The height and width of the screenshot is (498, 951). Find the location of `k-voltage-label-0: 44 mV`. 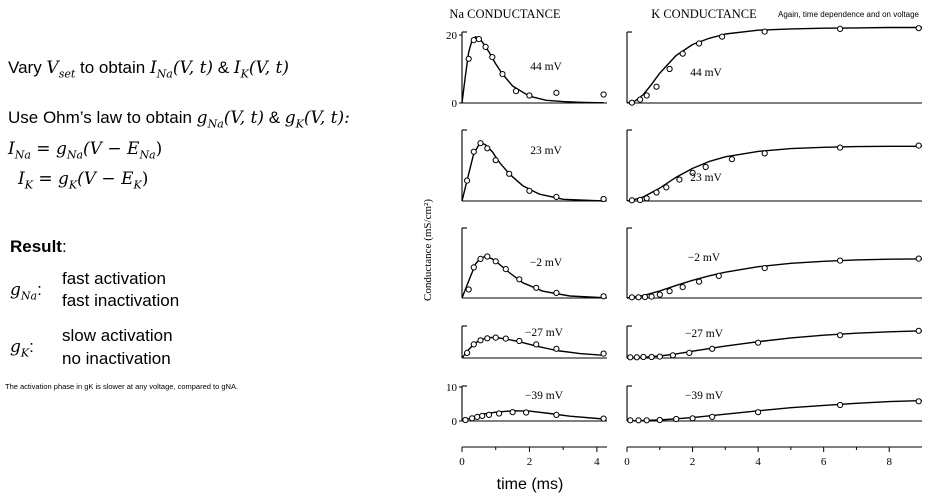

k-voltage-label-0: 44 mV is located at coordinates (706, 73).